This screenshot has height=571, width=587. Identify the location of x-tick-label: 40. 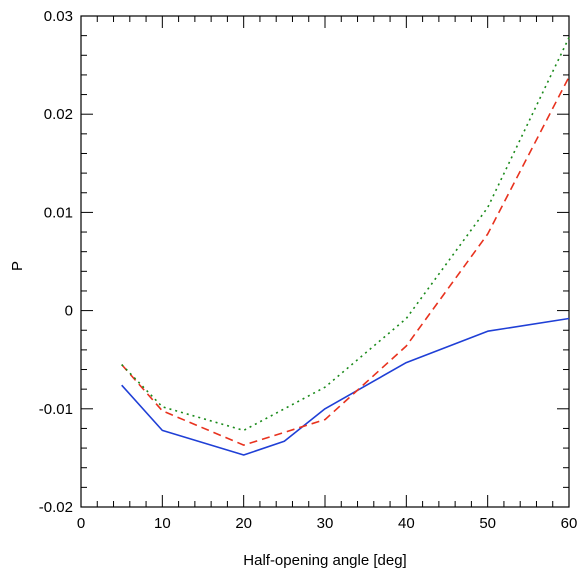
(406, 523).